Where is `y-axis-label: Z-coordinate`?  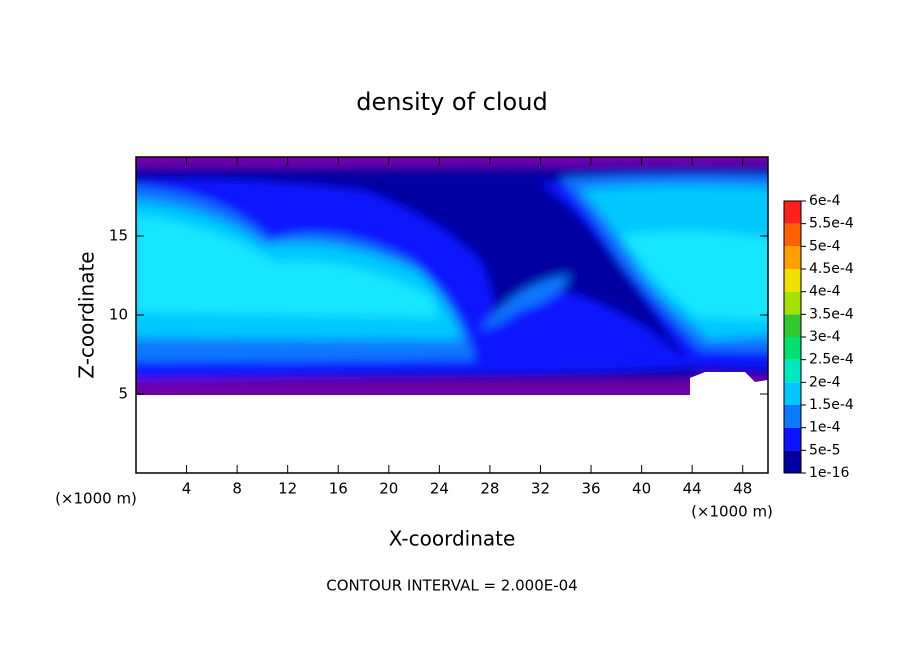
y-axis-label: Z-coordinate is located at coordinates (87, 314).